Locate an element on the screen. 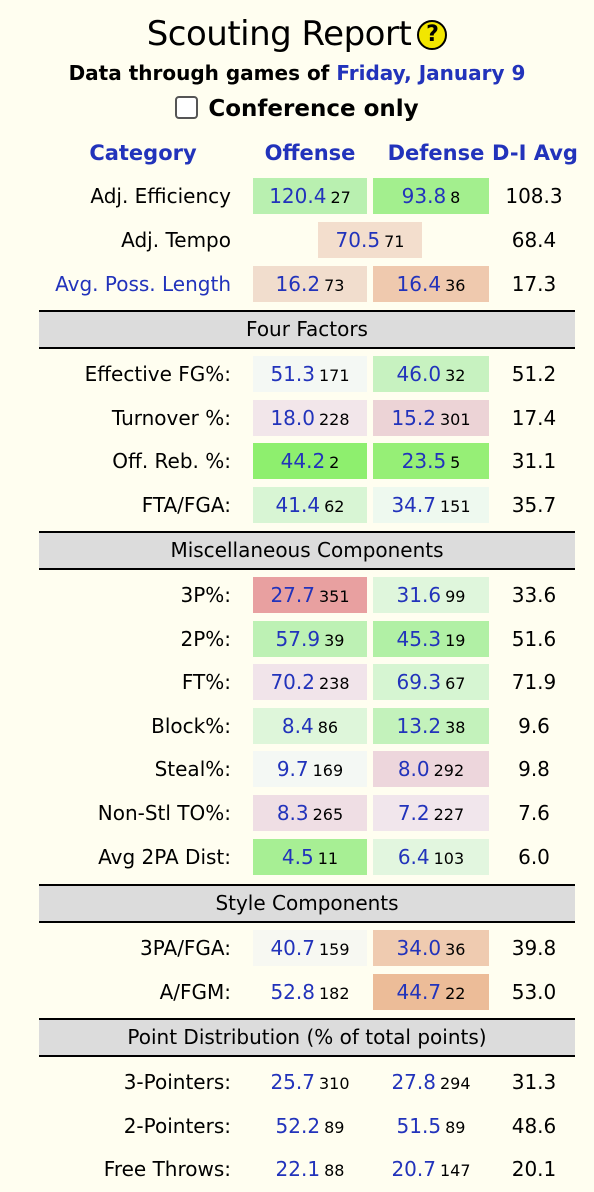 The height and width of the screenshot is (1192, 594). defense-cell-value: 34.0 is located at coordinates (419, 948).